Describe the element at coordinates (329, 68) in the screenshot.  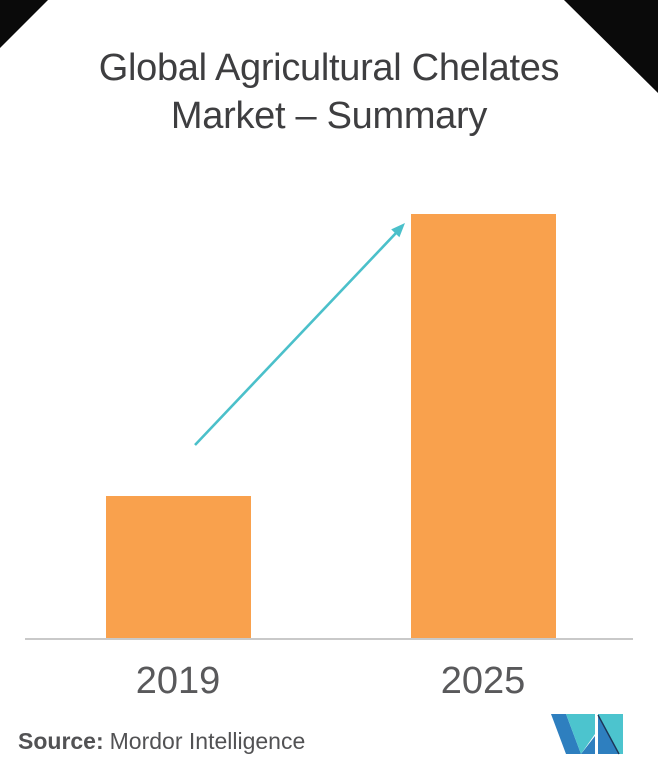
I see `chart-title-line1: Global Agricultural Chelates` at that location.